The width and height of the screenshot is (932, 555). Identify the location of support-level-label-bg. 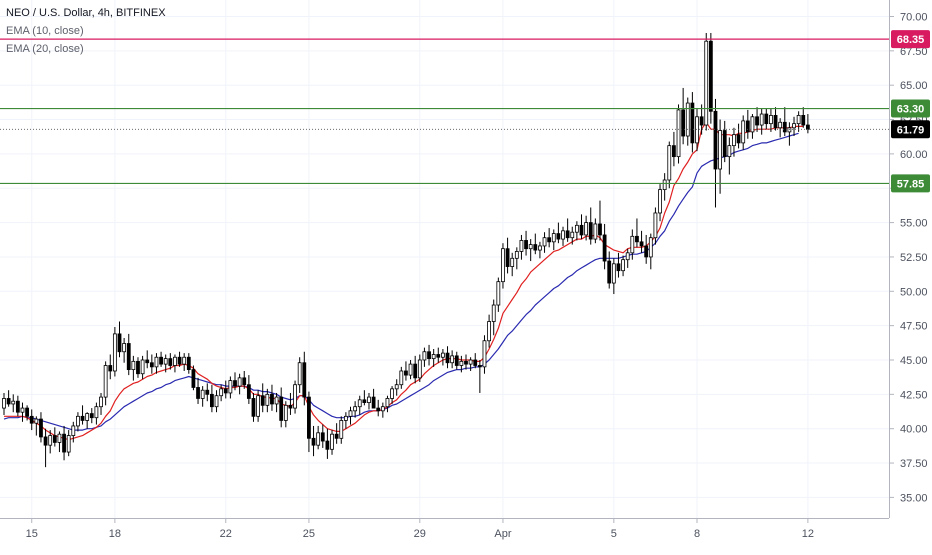
(910, 183).